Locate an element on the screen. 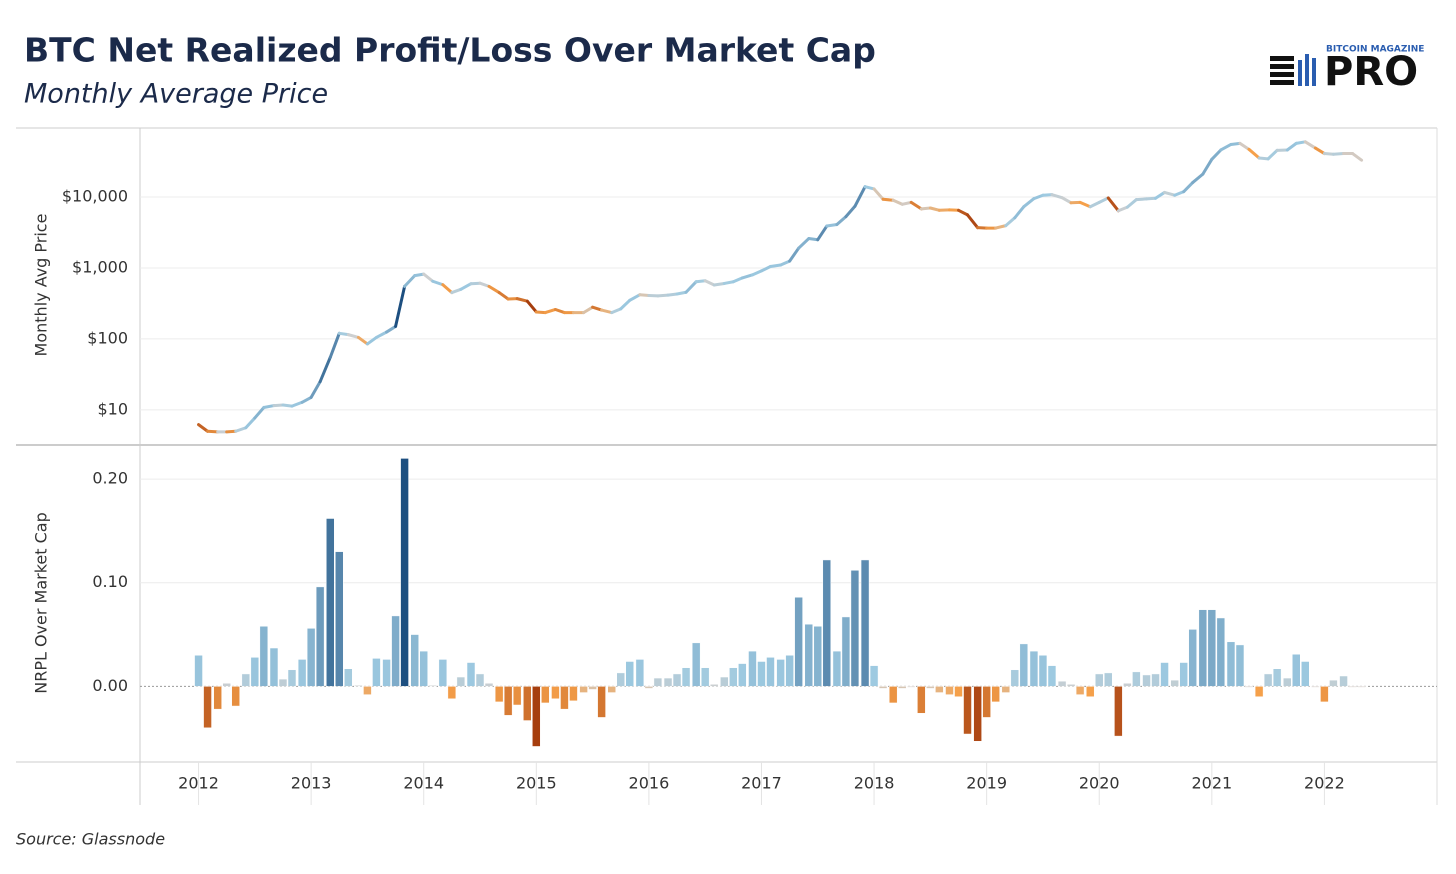 The width and height of the screenshot is (1456, 874). y-tick-label: $100 is located at coordinates (107, 337).